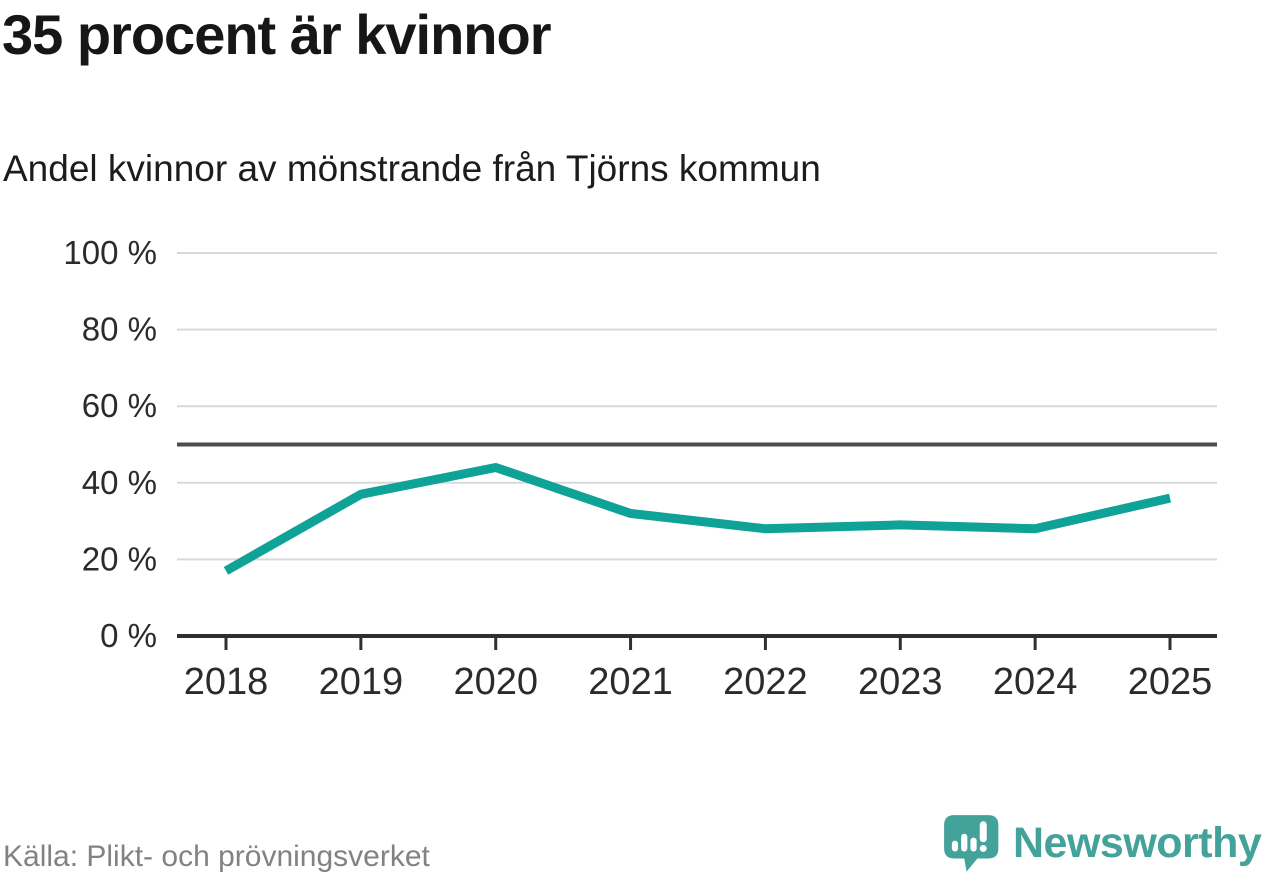 The image size is (1262, 879). What do you see at coordinates (983, 848) in the screenshot?
I see `logo-exclamation-dot` at bounding box center [983, 848].